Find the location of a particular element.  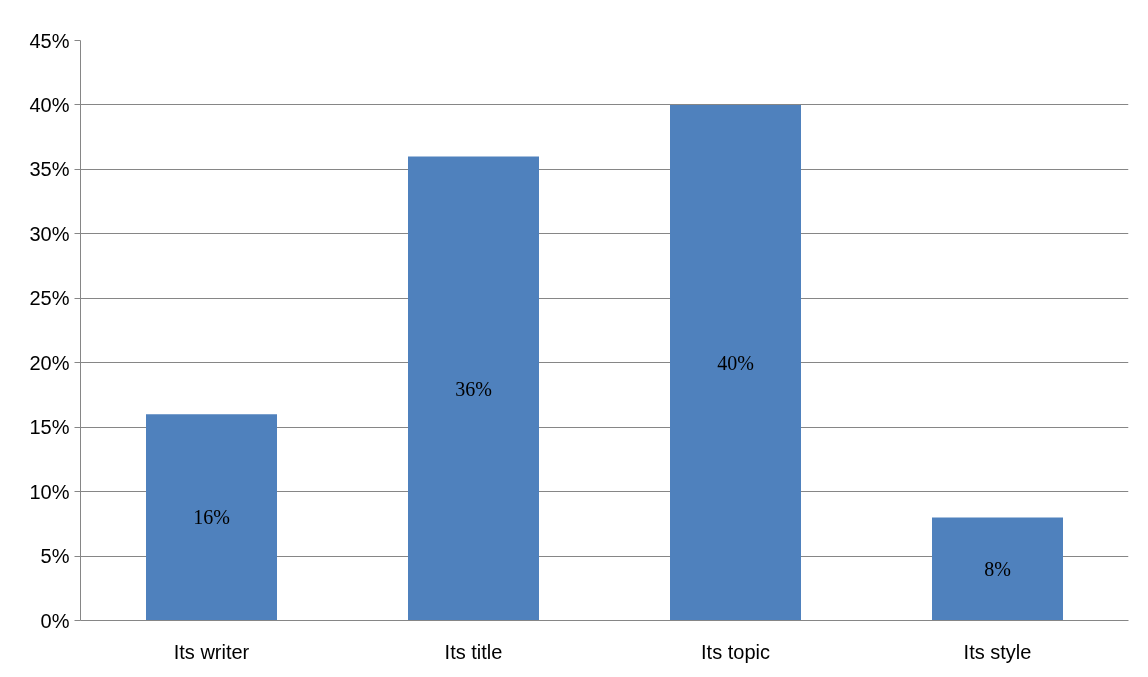

y-tick-label: 10% is located at coordinates (49, 491).